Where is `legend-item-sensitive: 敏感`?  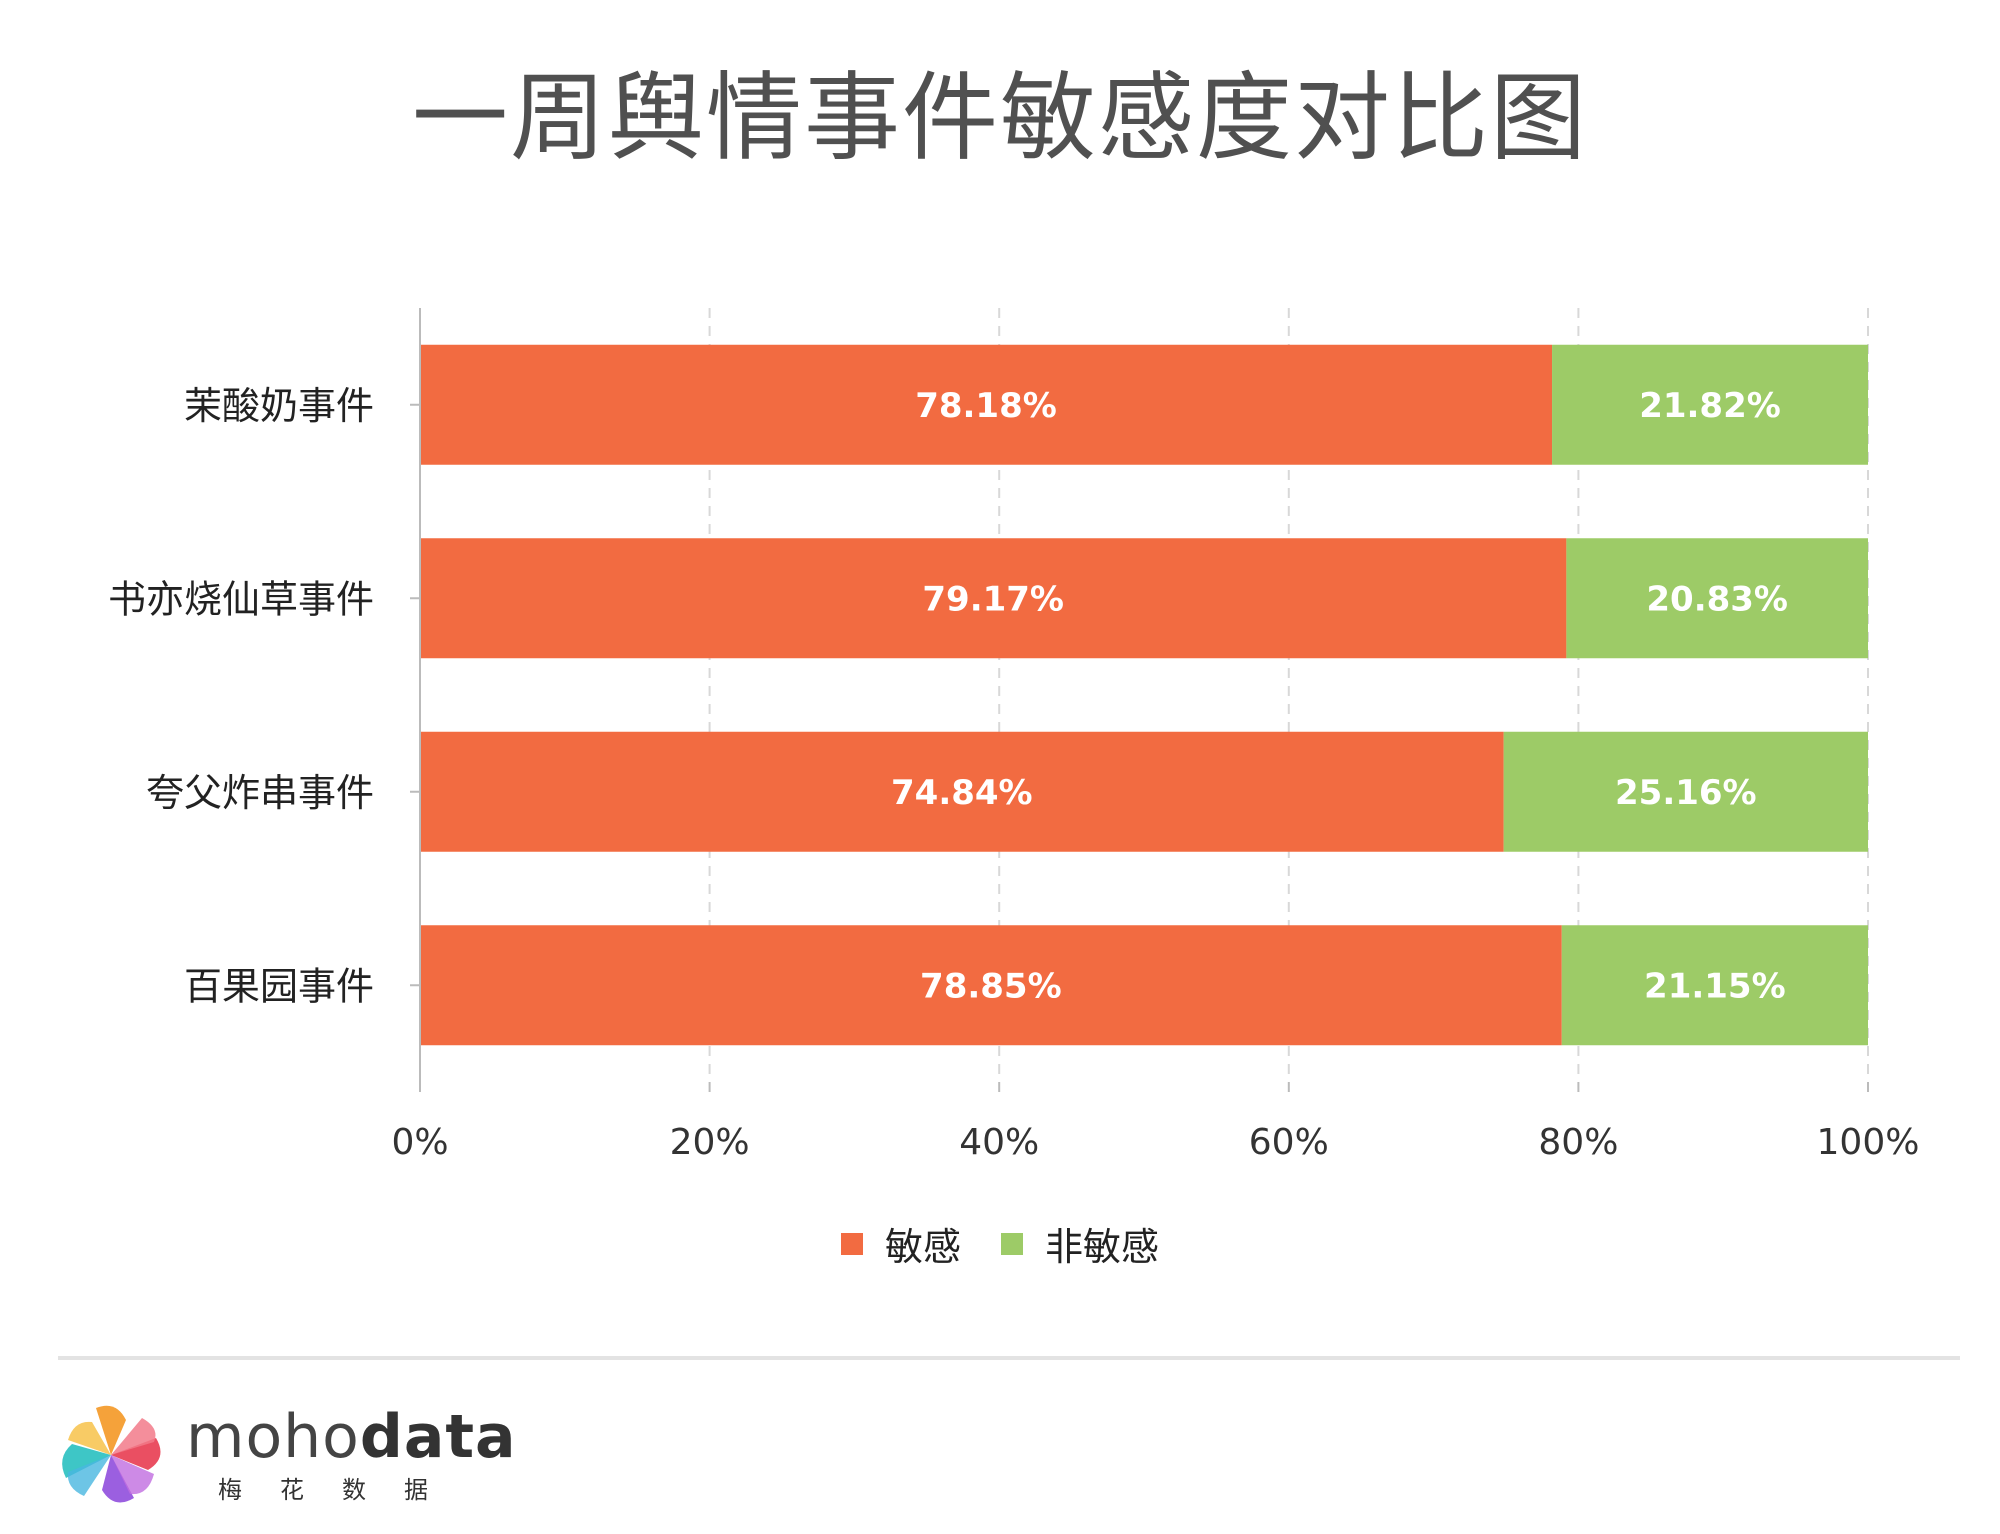
legend-item-sensitive: 敏感 is located at coordinates (900, 1243).